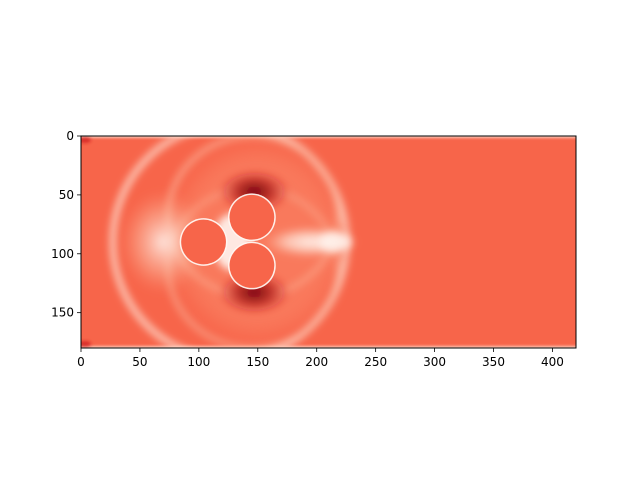  I want to click on x-tick-label: 250, so click(375, 362).